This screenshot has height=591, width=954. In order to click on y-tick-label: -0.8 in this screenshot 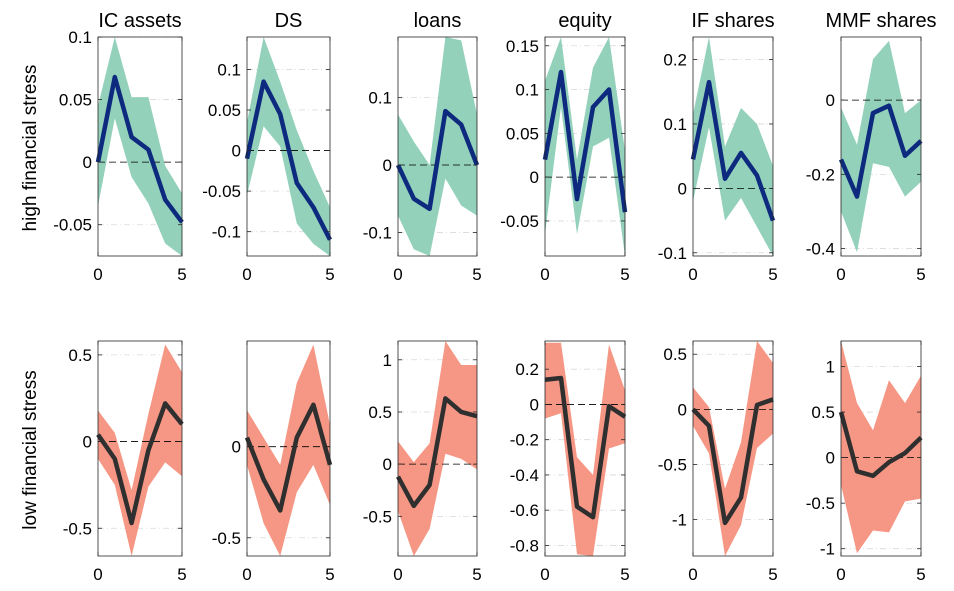, I will do `click(524, 545)`.